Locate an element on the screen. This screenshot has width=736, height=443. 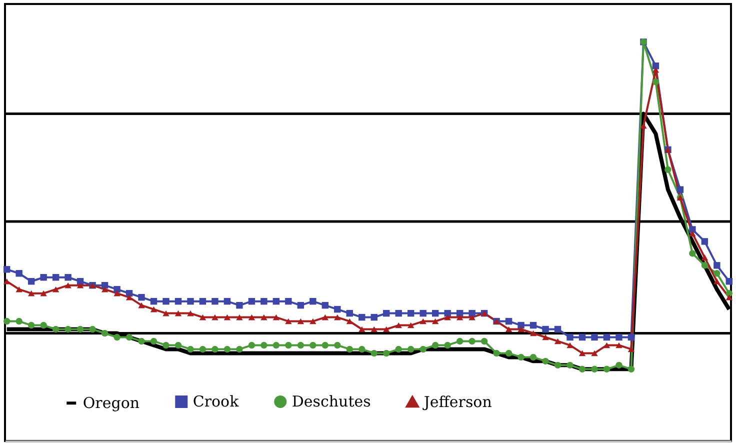
legend-label: Crook is located at coordinates (216, 401).